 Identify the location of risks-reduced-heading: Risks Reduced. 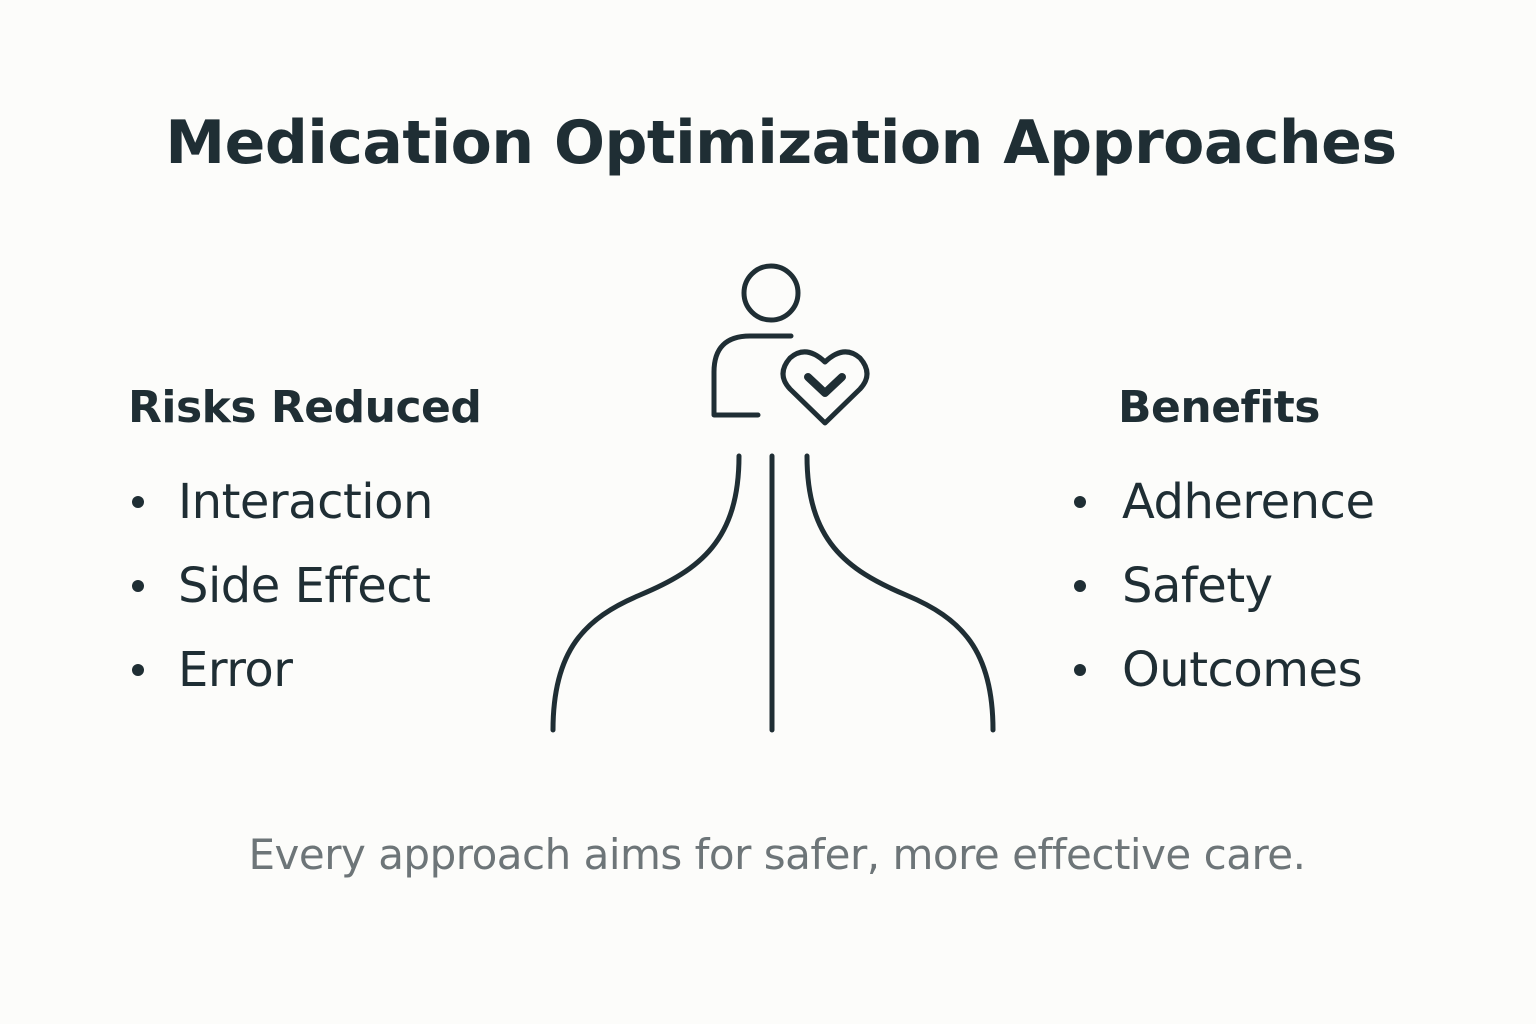
(305, 407).